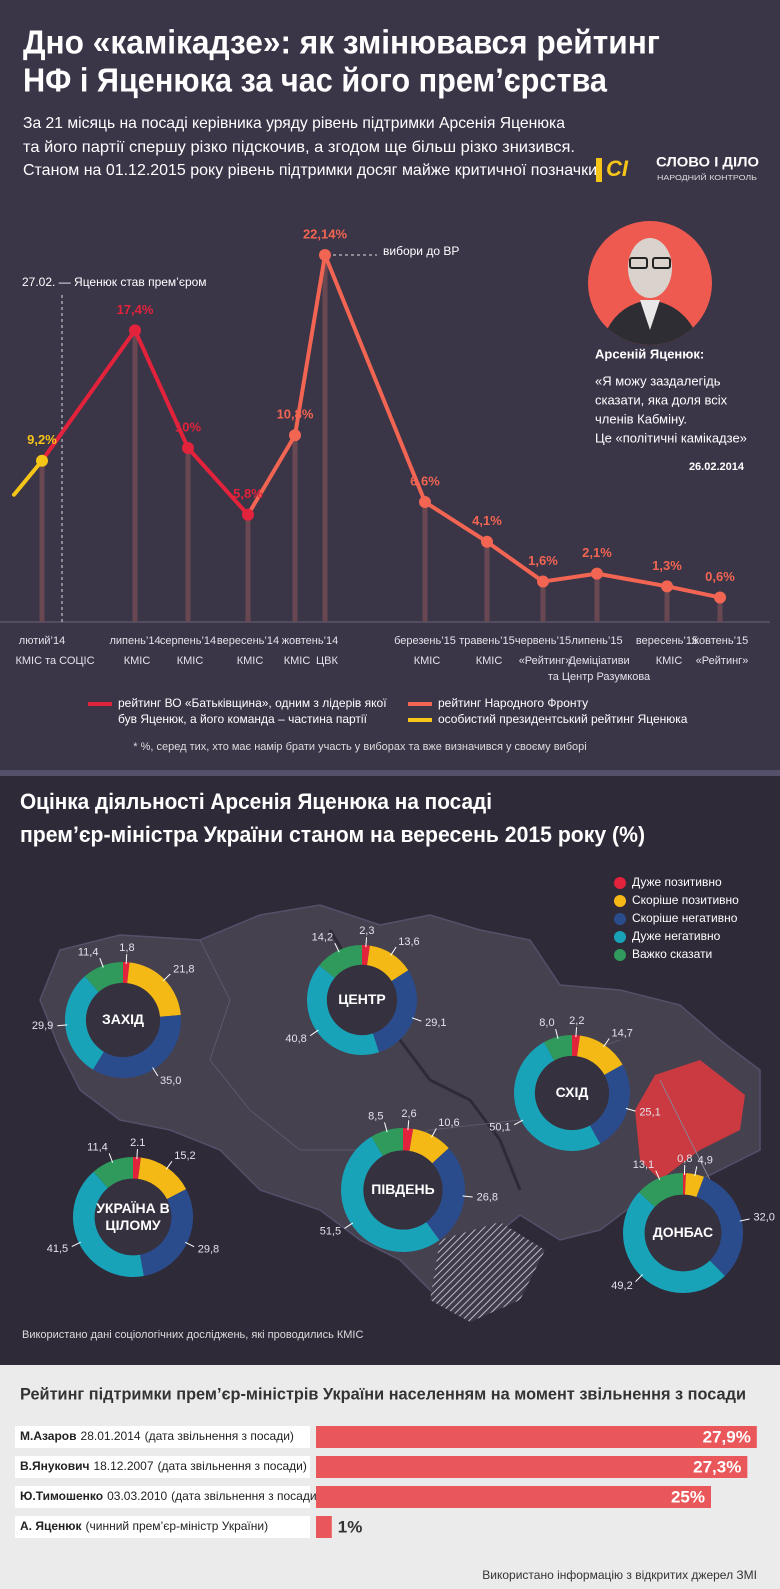 The width and height of the screenshot is (780, 1589). I want to click on x-tick-label: жовтень’14, so click(310, 641).